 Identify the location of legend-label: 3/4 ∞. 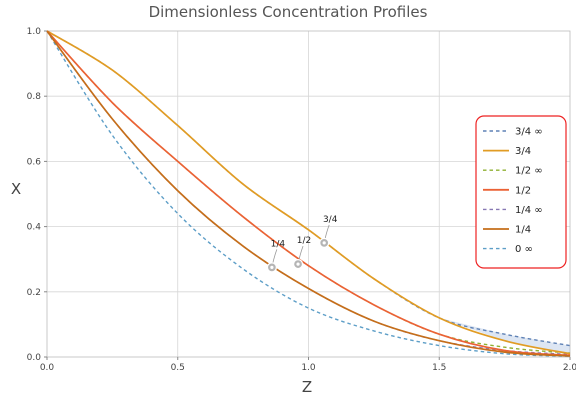
(529, 132).